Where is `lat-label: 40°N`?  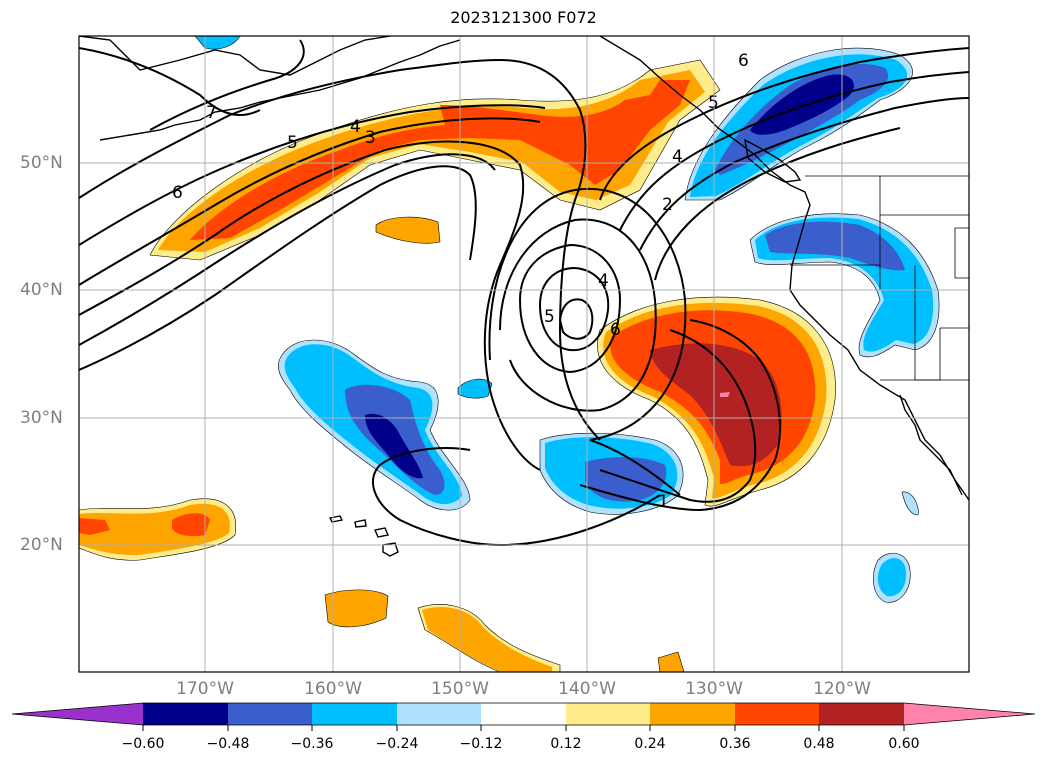 lat-label: 40°N is located at coordinates (41, 290).